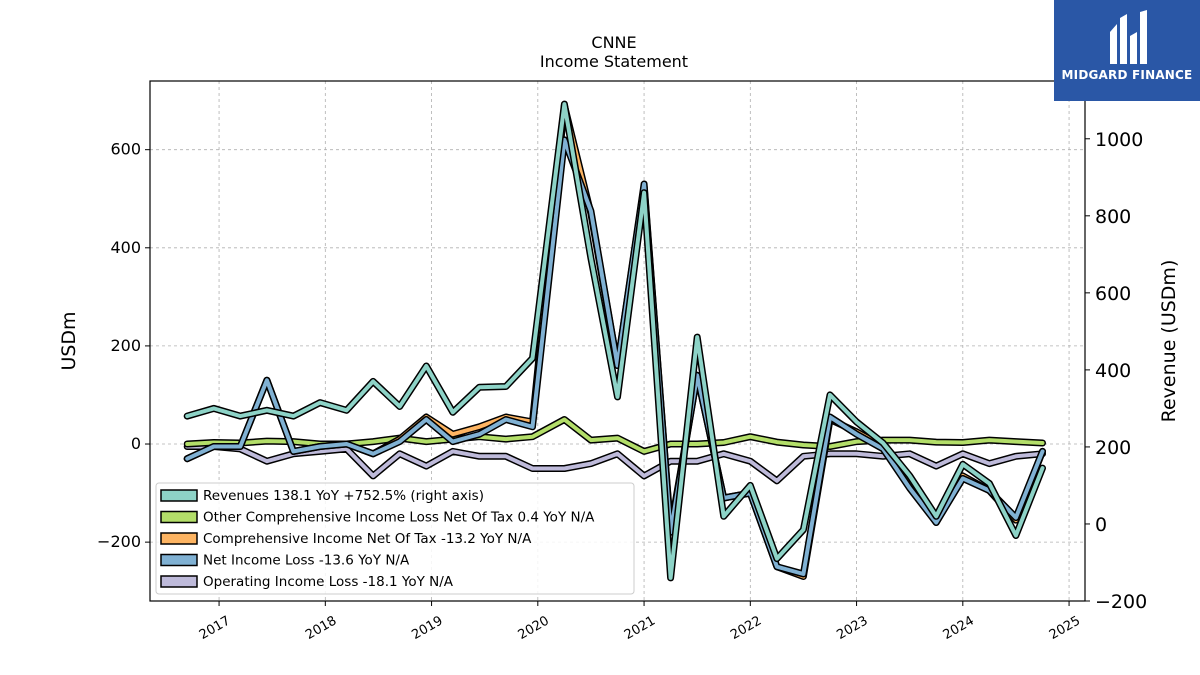  Describe the element at coordinates (534, 628) in the screenshot. I see `x-tick-label: 2020` at that location.